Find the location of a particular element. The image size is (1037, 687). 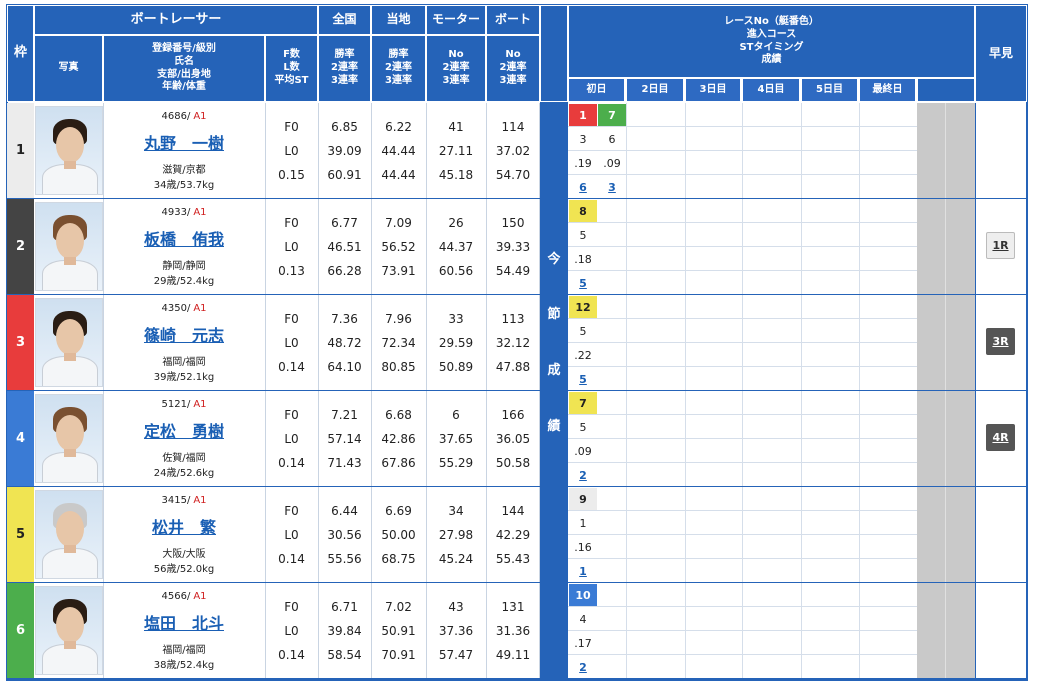

local-stat: 50.00 is located at coordinates (398, 535).